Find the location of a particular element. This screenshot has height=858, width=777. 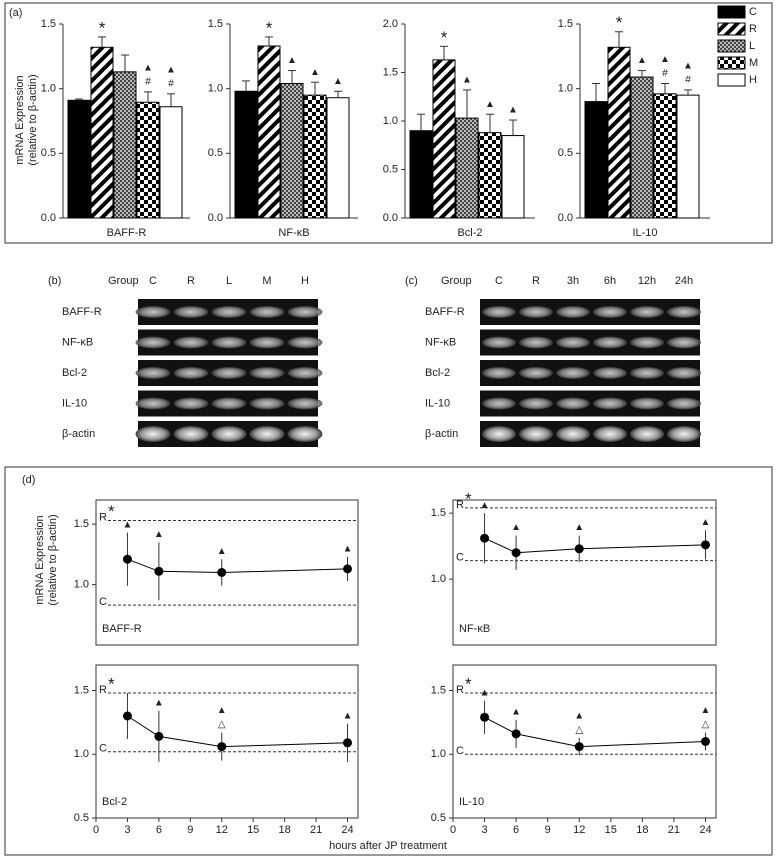

x-tick-label: 15 is located at coordinates (253, 830).